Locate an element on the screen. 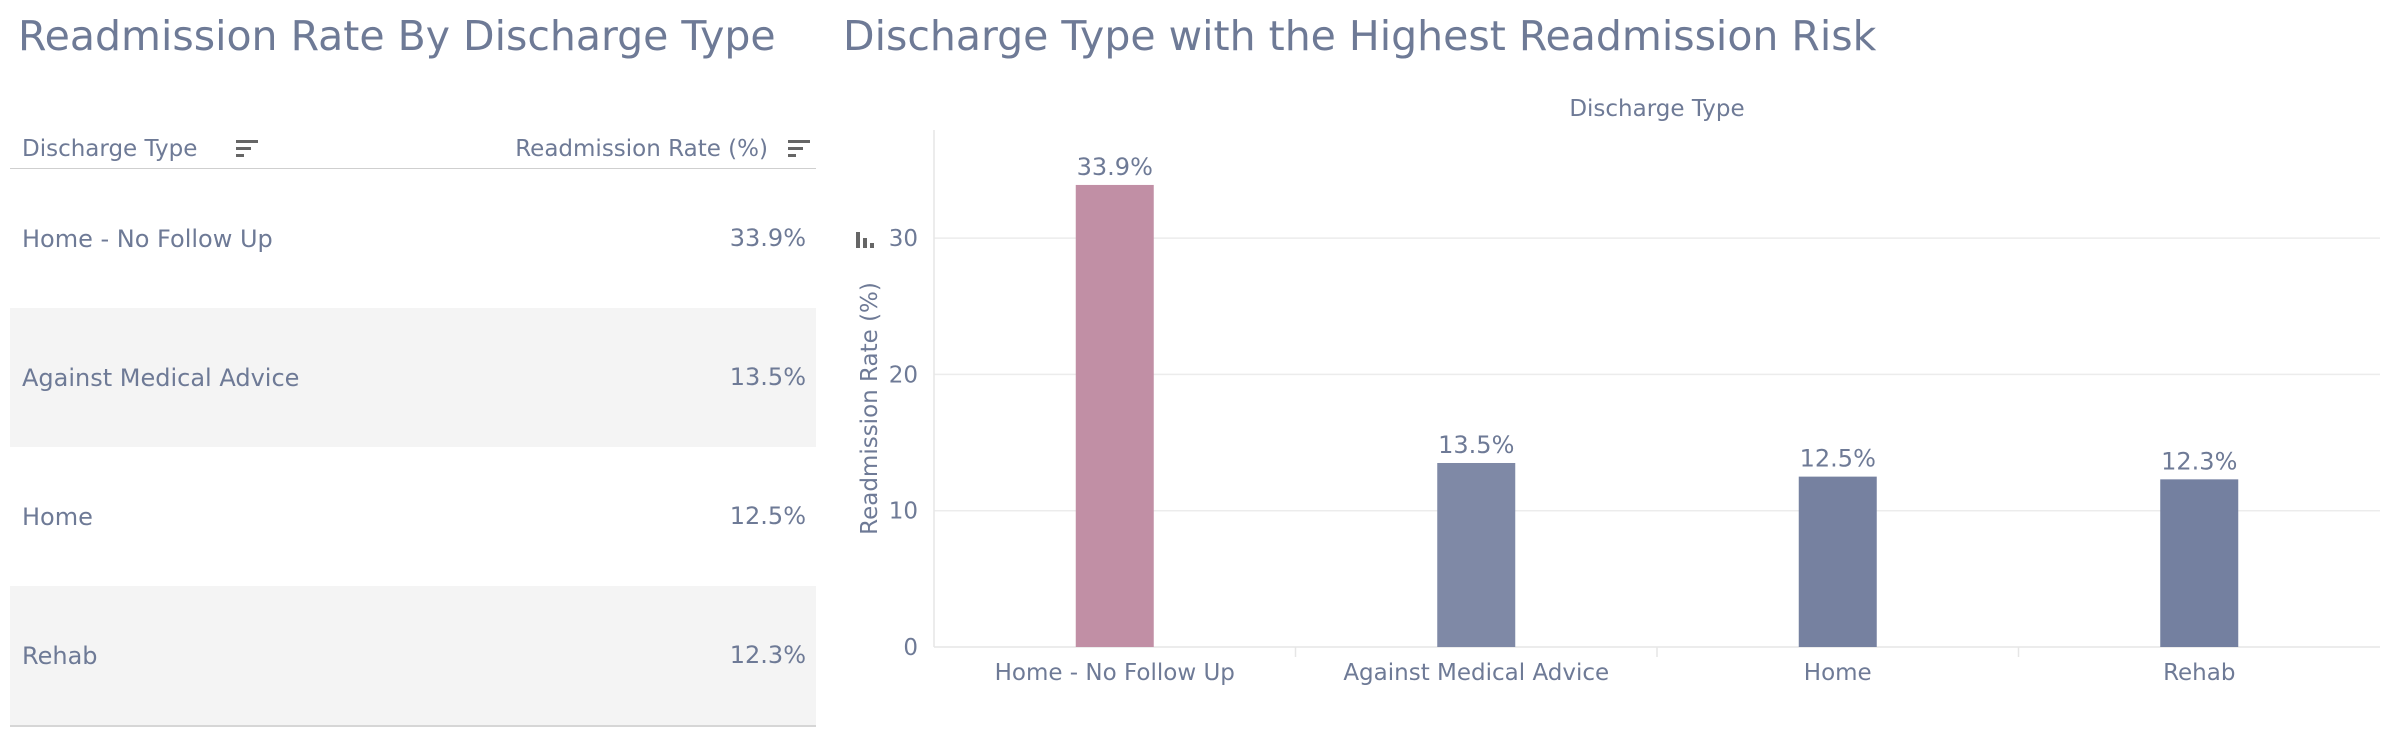 This screenshot has width=2390, height=740. table-row: Rehab 12.3% is located at coordinates (413, 655).